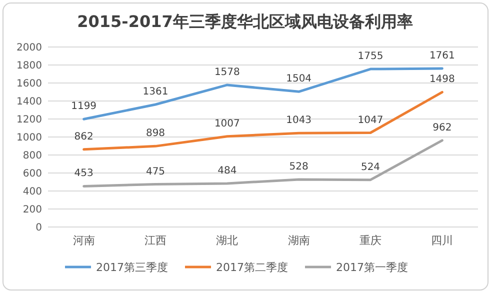  Describe the element at coordinates (442, 80) in the screenshot. I see `data-label: 1498` at that location.